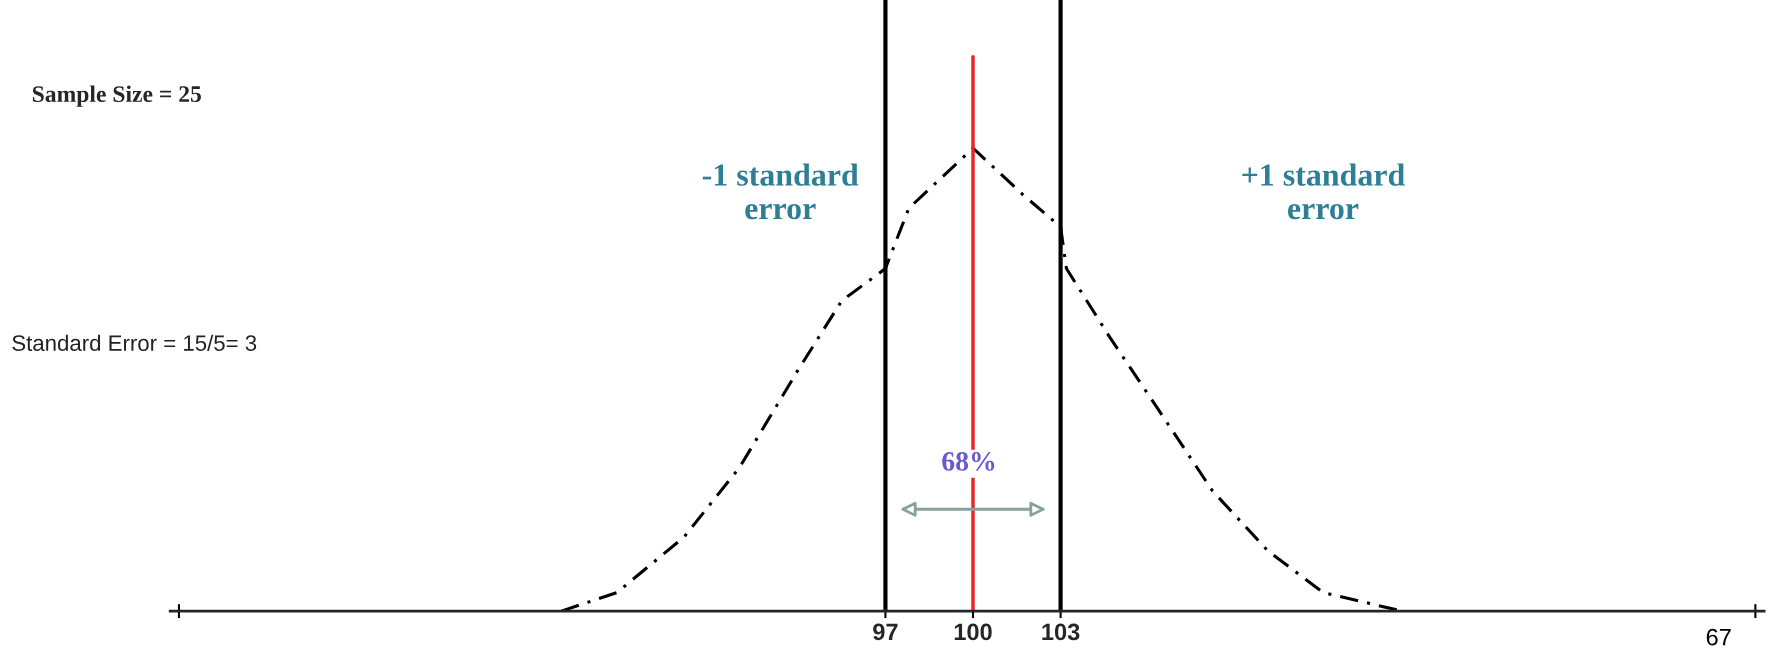  Describe the element at coordinates (973, 632) in the screenshot. I see `x-tick-label: 100` at that location.